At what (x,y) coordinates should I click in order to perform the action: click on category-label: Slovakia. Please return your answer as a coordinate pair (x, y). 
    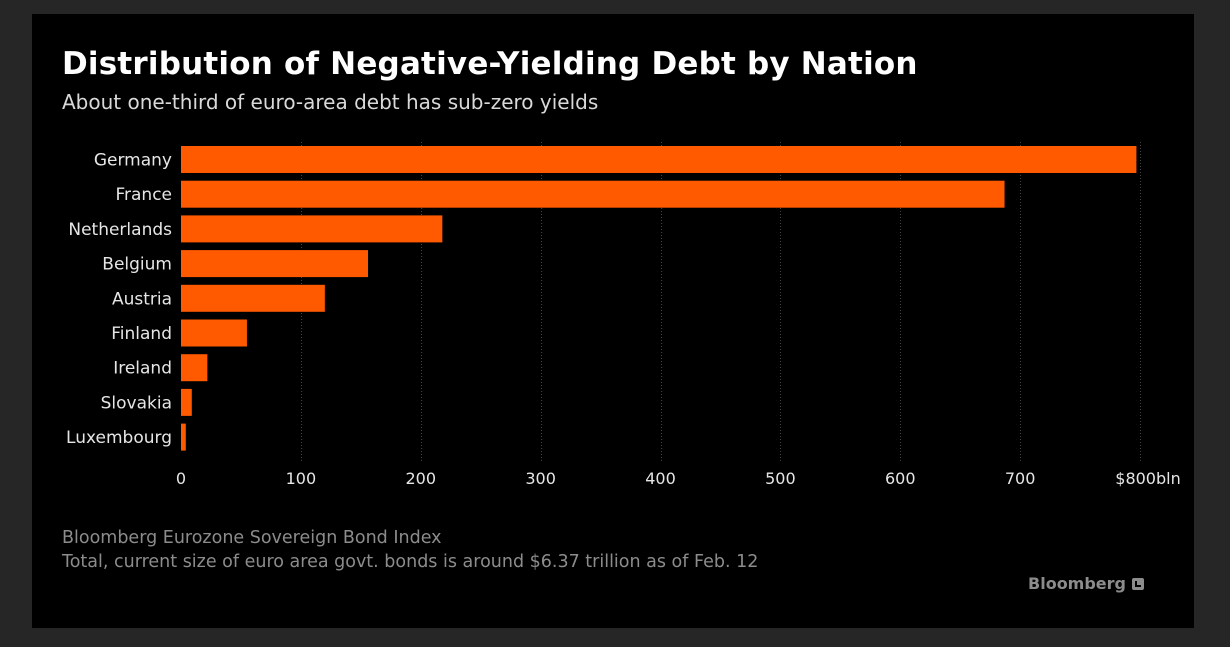
    Looking at the image, I should click on (136, 403).